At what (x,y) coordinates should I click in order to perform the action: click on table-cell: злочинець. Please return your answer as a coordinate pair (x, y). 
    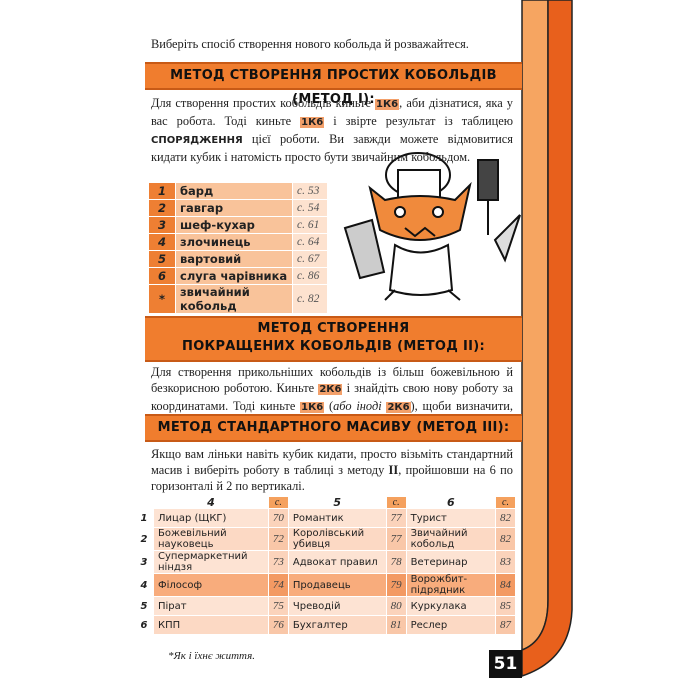
    Looking at the image, I should click on (234, 242).